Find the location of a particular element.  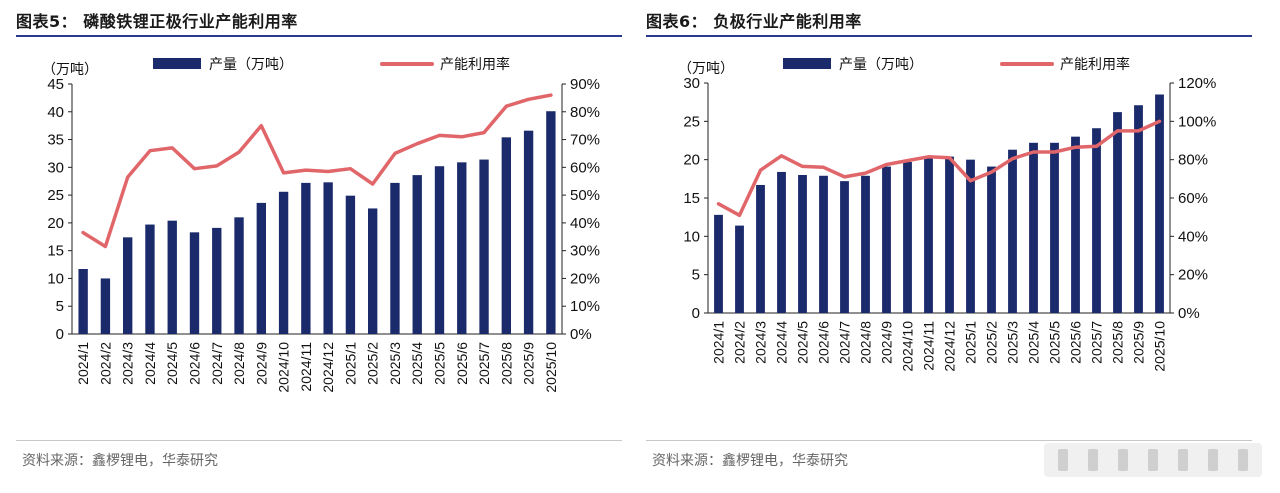

x-tick-label: 2024/1 is located at coordinates (83, 363).